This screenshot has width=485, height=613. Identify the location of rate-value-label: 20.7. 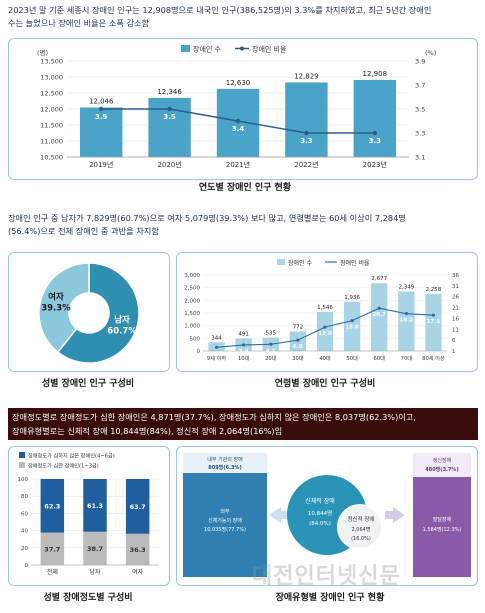
(379, 315).